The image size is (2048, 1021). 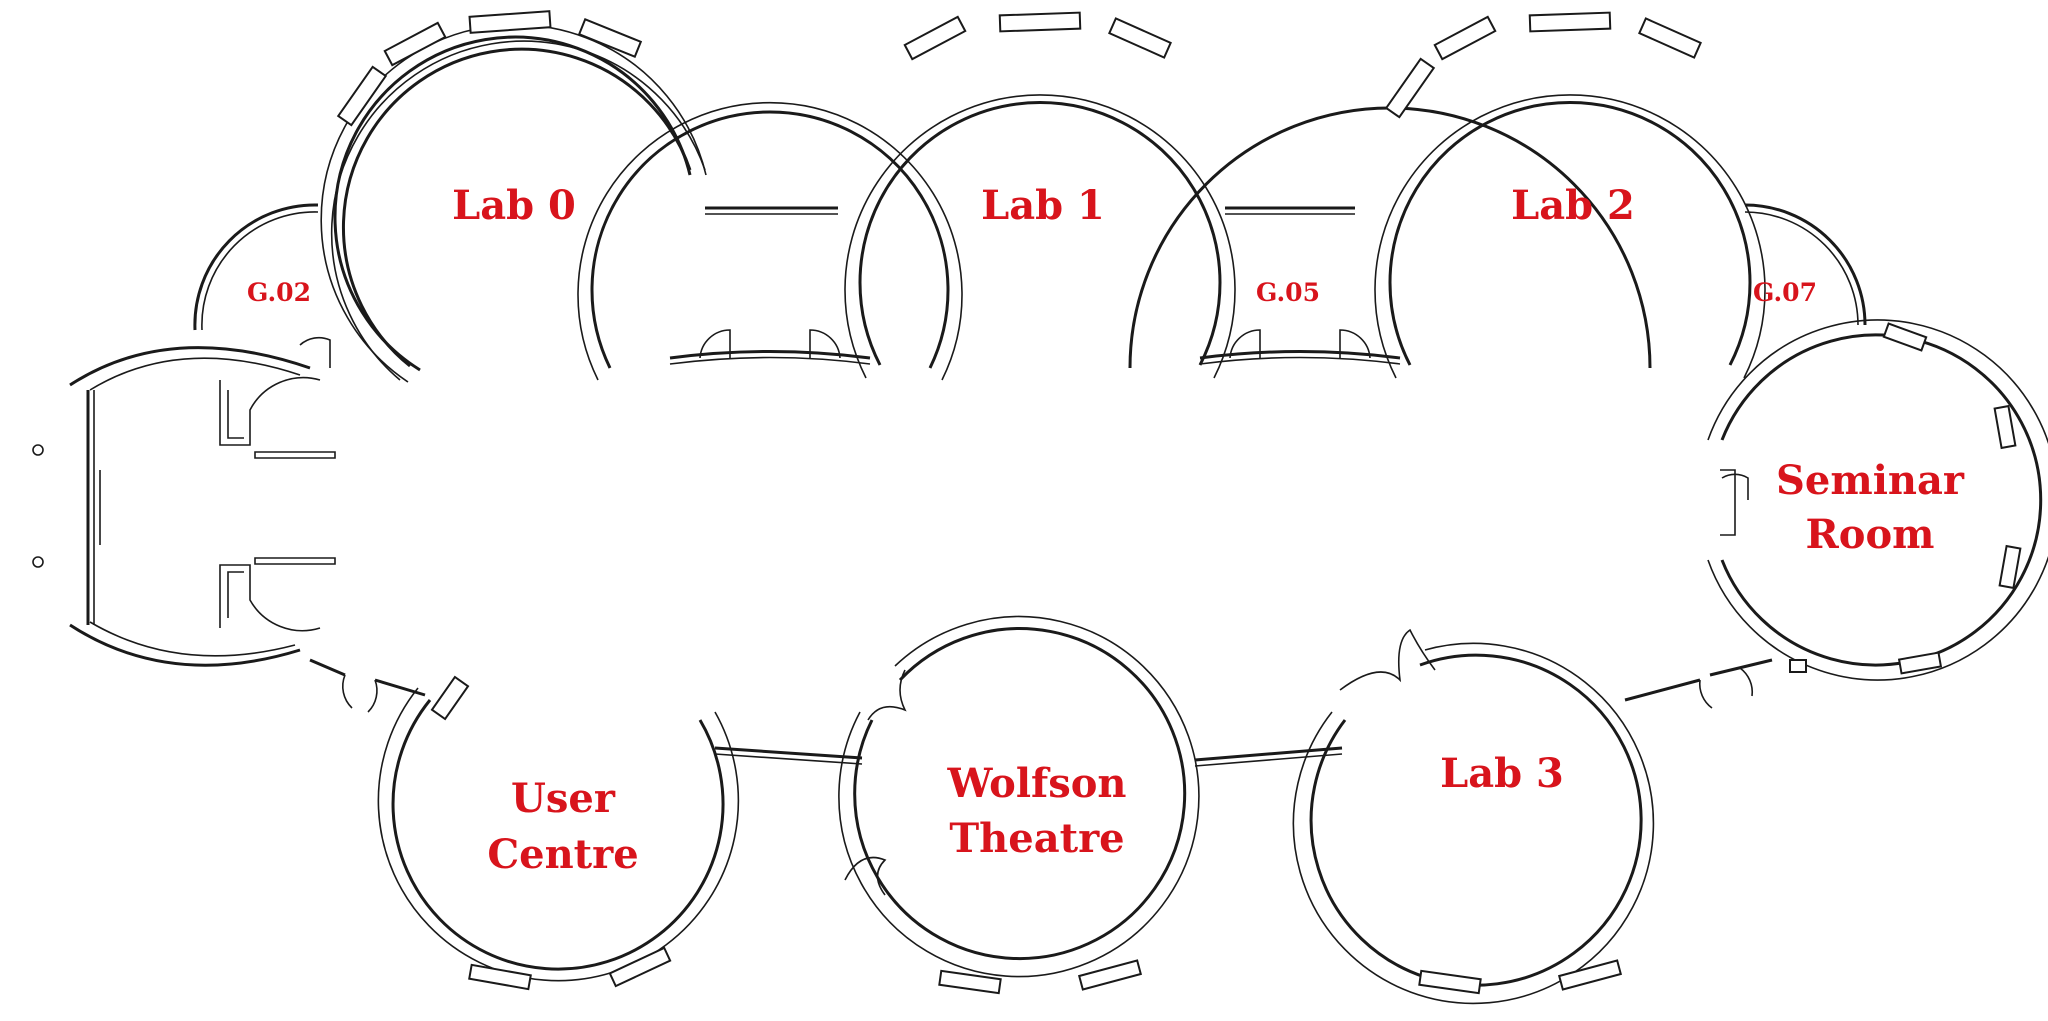 What do you see at coordinates (1785, 292) in the screenshot?
I see `label-g07: G.07` at bounding box center [1785, 292].